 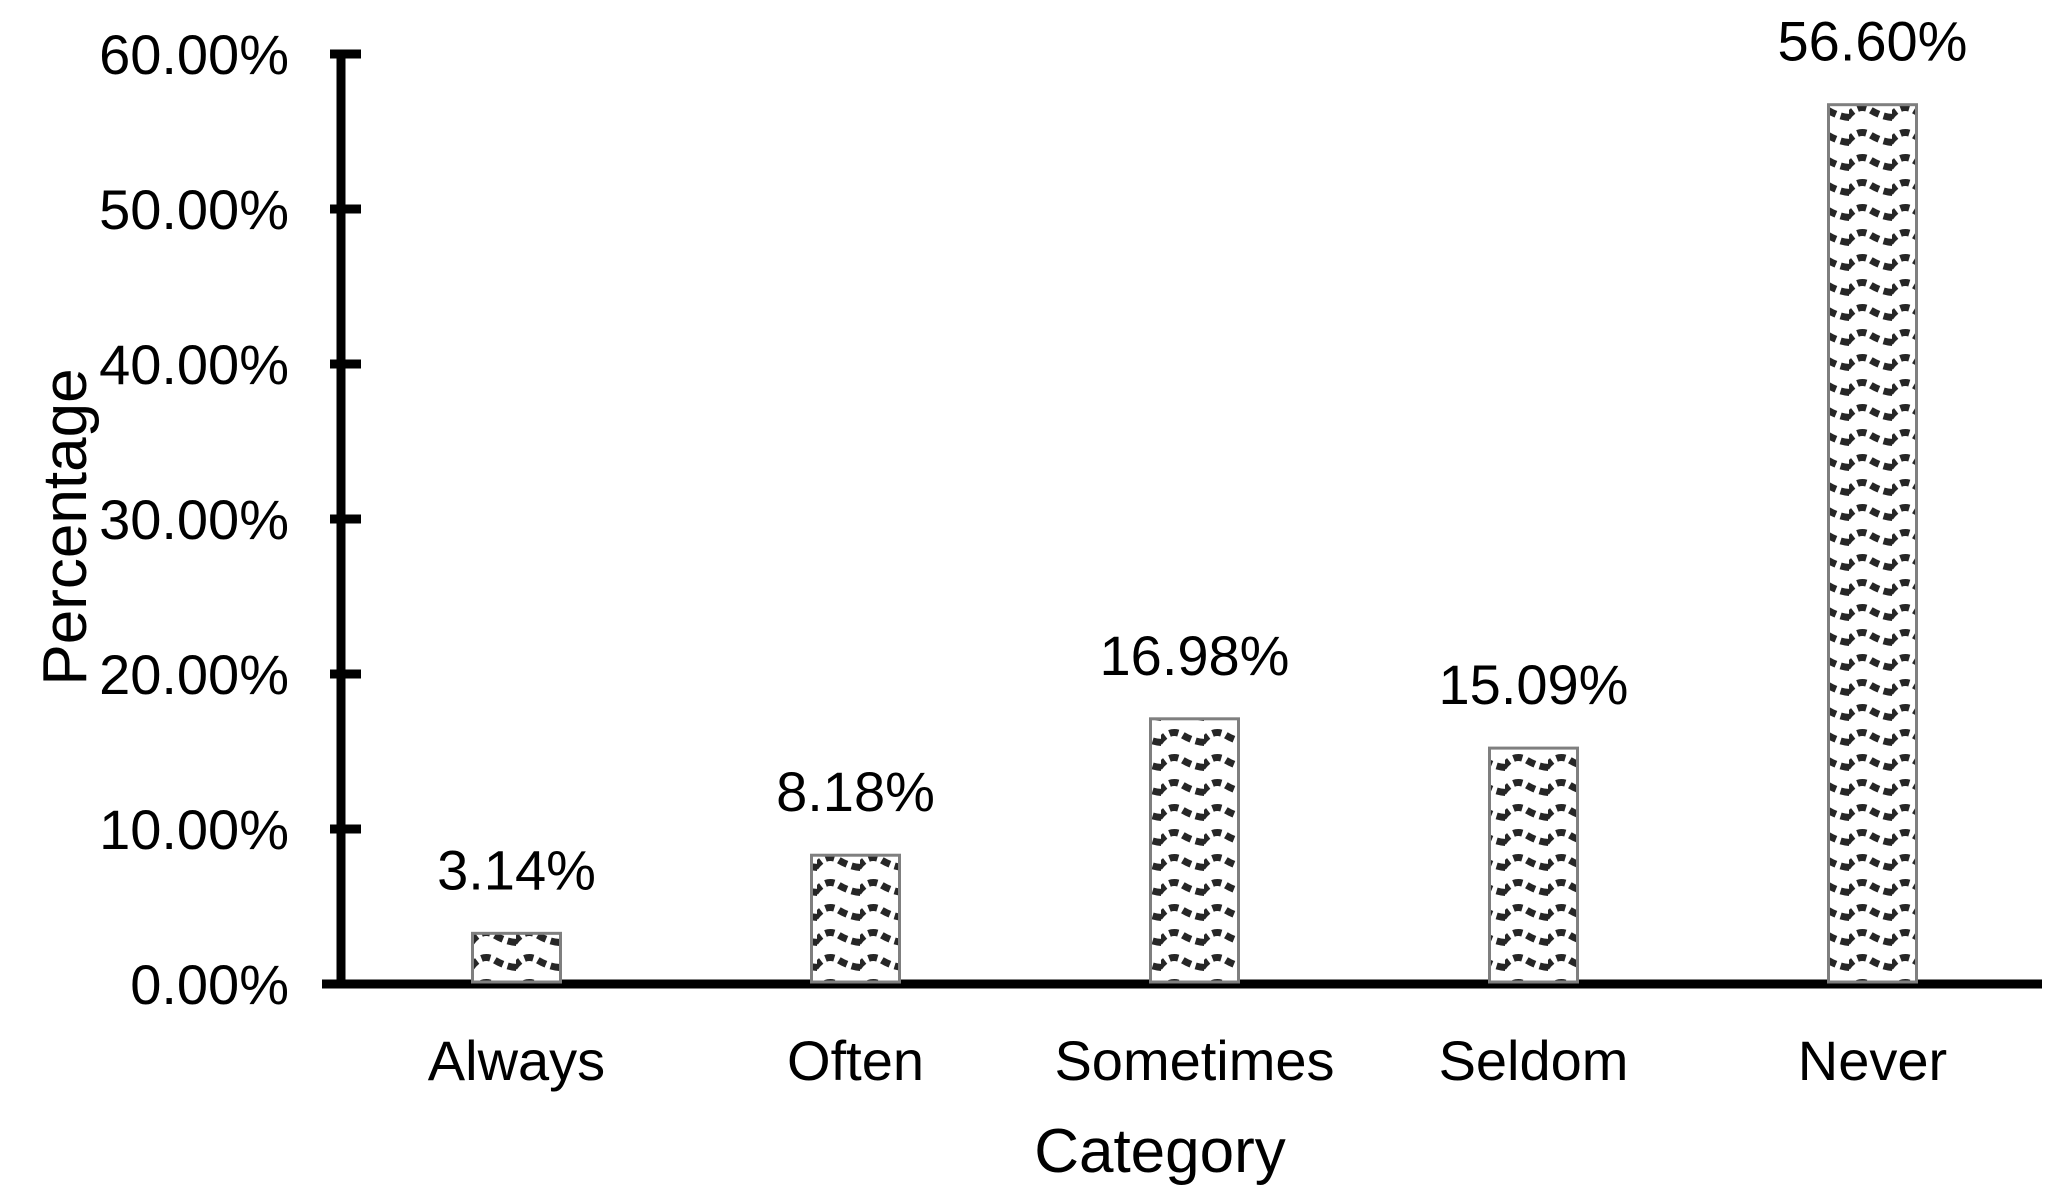 I want to click on bar-never, so click(x=1872, y=543).